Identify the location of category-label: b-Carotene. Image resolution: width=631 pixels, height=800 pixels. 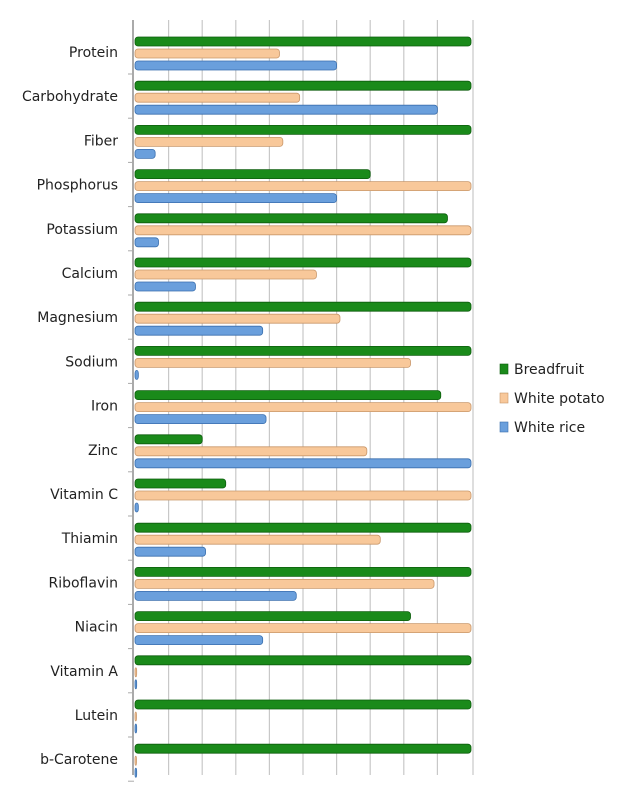
(79, 760).